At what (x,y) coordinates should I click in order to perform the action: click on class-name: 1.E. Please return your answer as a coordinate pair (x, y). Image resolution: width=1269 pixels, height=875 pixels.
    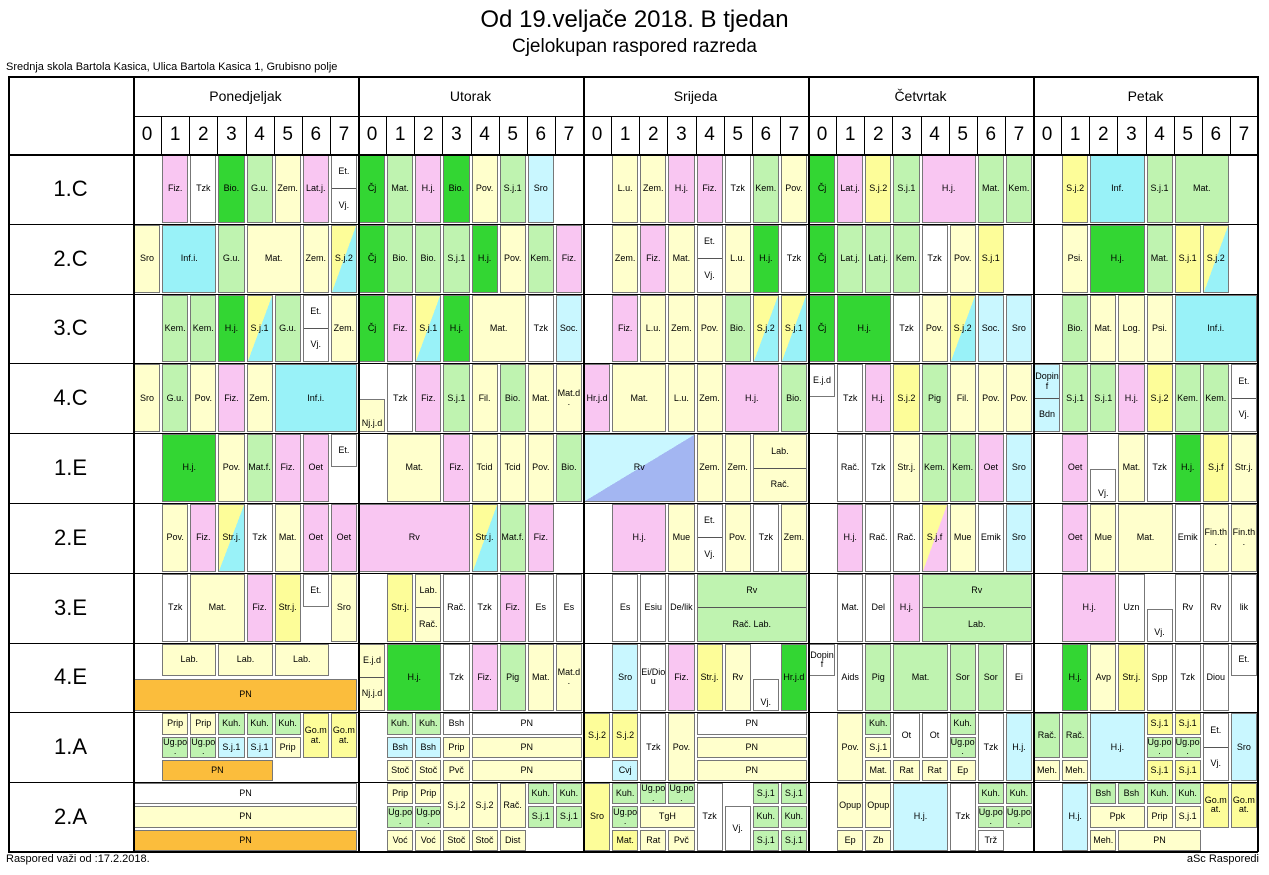
    Looking at the image, I should click on (70, 468).